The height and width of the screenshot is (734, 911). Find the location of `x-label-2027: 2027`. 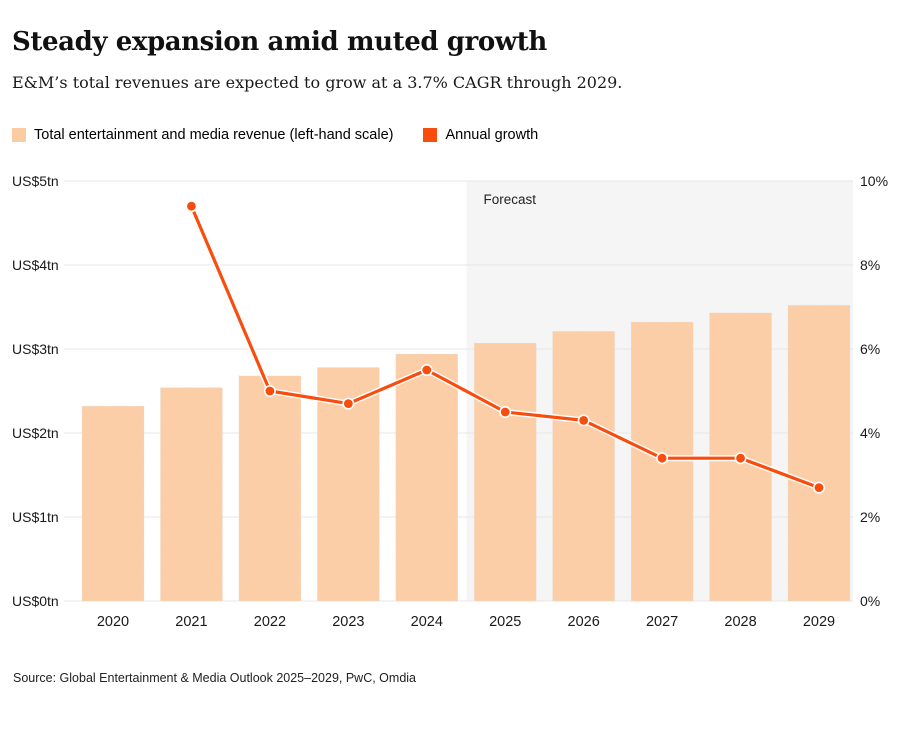

x-label-2027: 2027 is located at coordinates (662, 622).